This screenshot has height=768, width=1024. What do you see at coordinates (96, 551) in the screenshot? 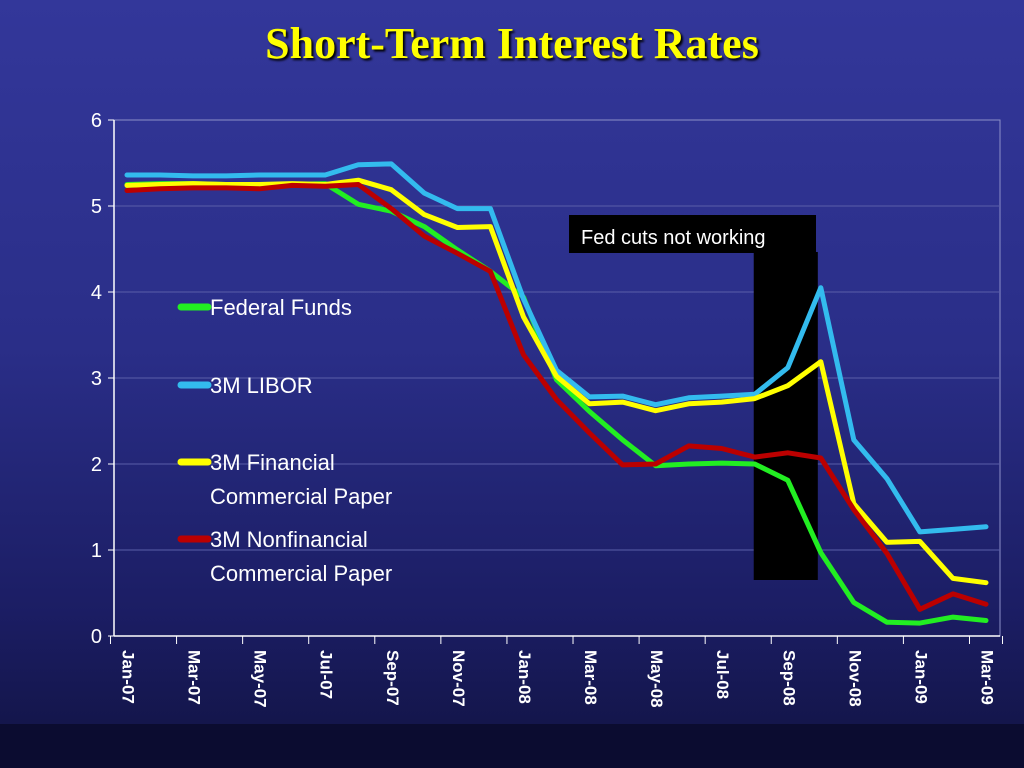
I see `y-tick-label-1: 1` at bounding box center [96, 551].